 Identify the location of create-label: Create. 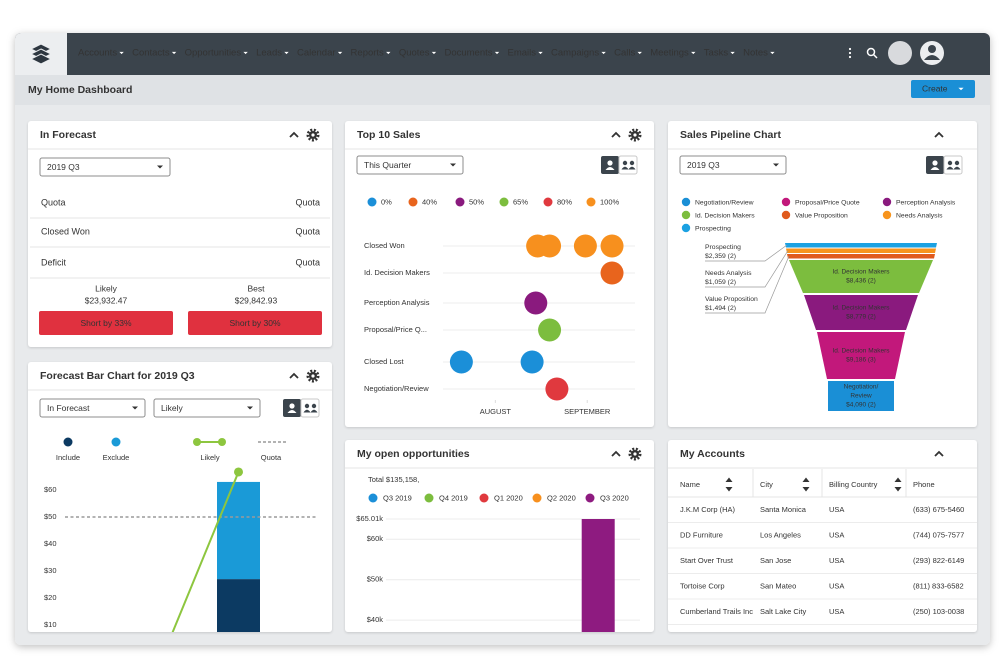
(935, 88).